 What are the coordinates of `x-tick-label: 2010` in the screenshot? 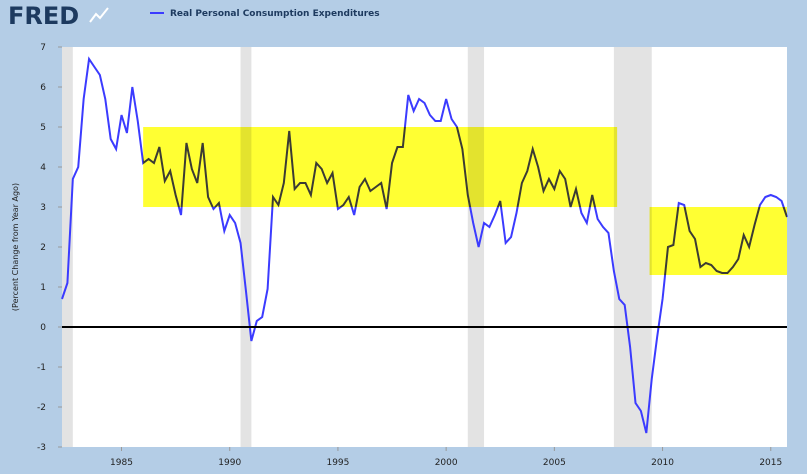 It's located at (662, 463).